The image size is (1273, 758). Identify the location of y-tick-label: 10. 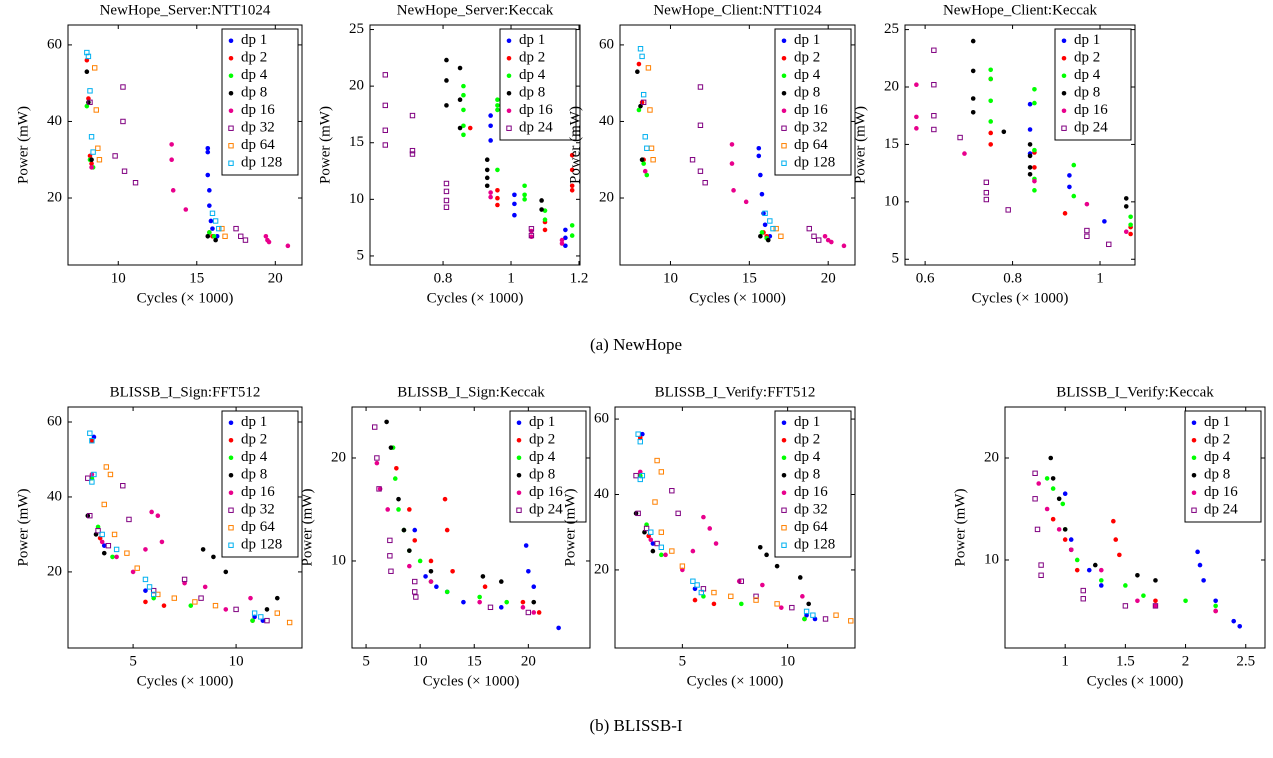
(891, 201).